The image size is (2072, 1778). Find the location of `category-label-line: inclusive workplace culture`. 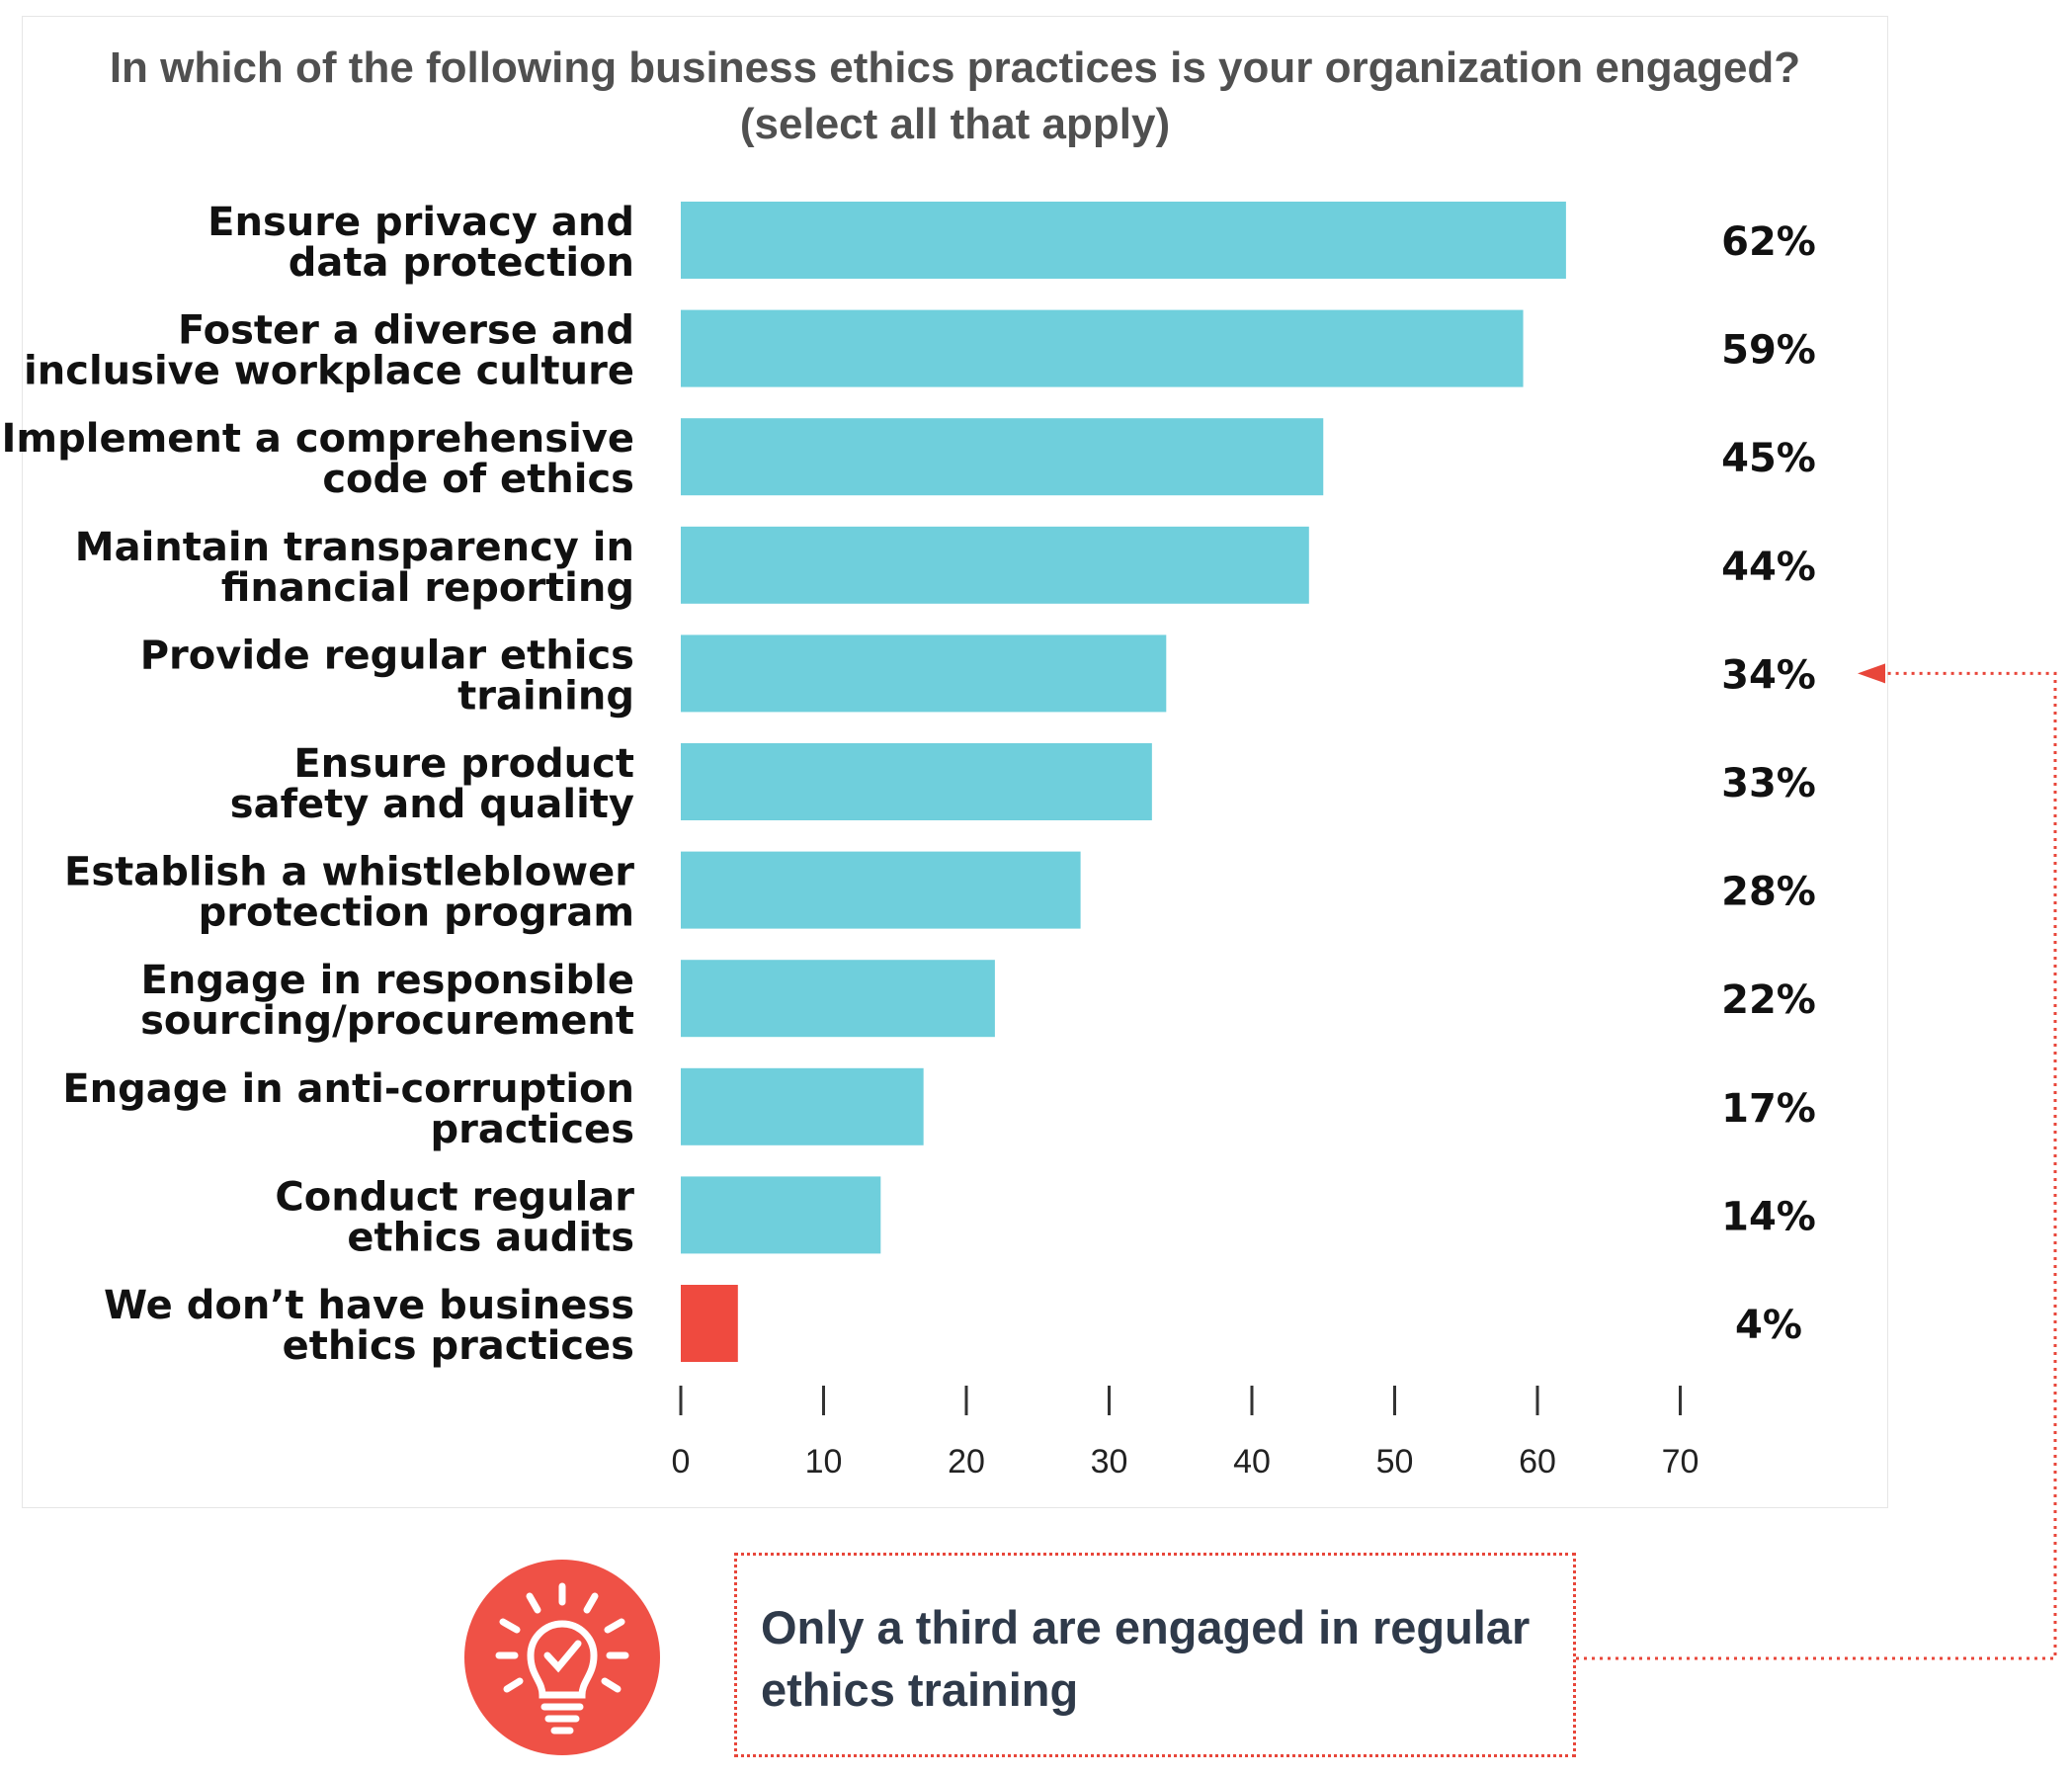

category-label-line: inclusive workplace culture is located at coordinates (329, 371).